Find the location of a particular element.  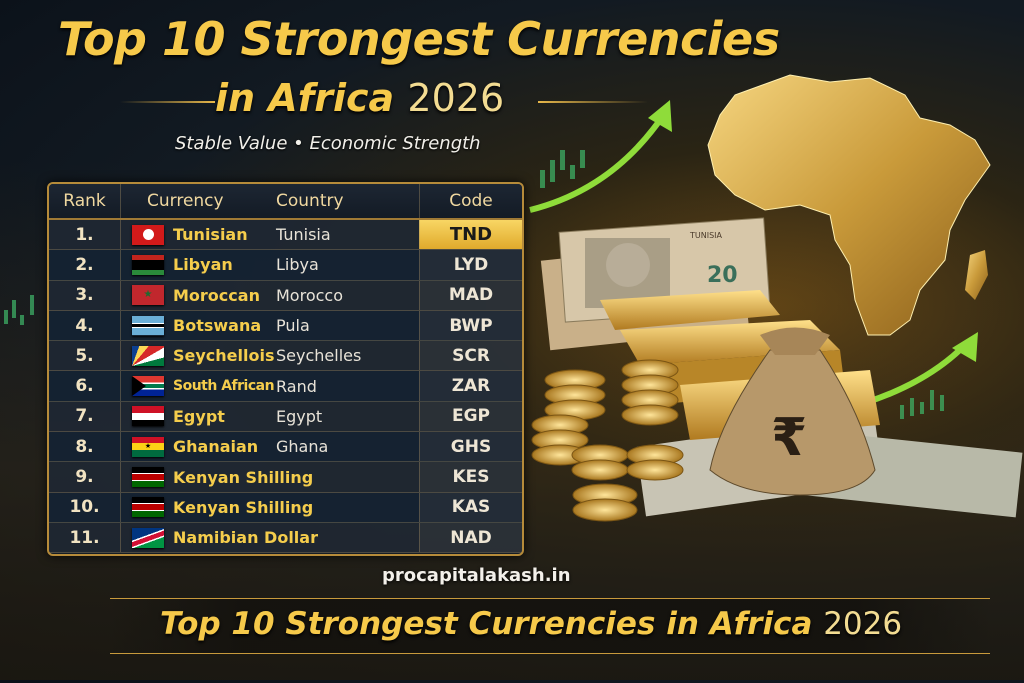

rank-cell: 4. is located at coordinates (85, 325).